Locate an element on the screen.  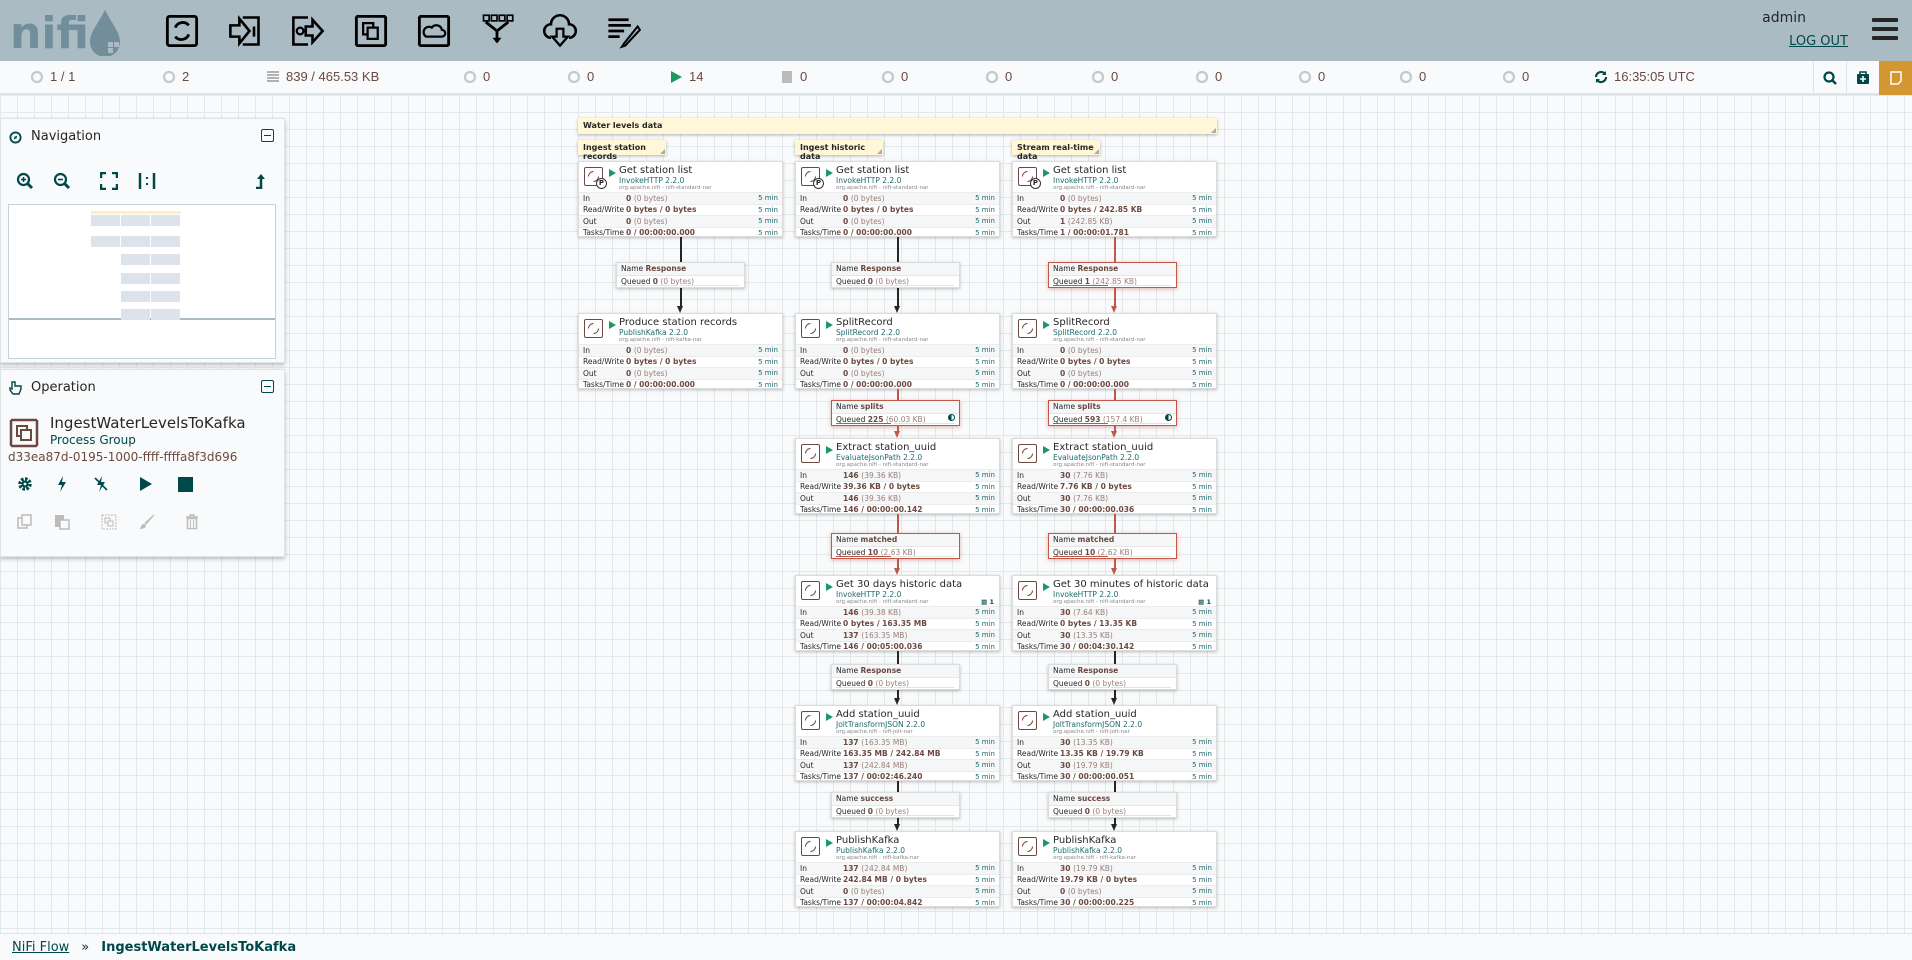
configure-button is located at coordinates (25, 484).